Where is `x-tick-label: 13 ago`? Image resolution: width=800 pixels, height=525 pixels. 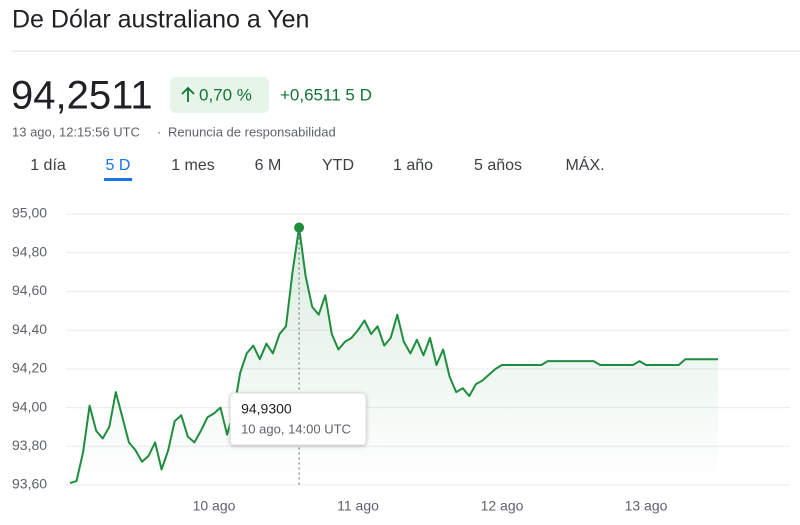 x-tick-label: 13 ago is located at coordinates (646, 506).